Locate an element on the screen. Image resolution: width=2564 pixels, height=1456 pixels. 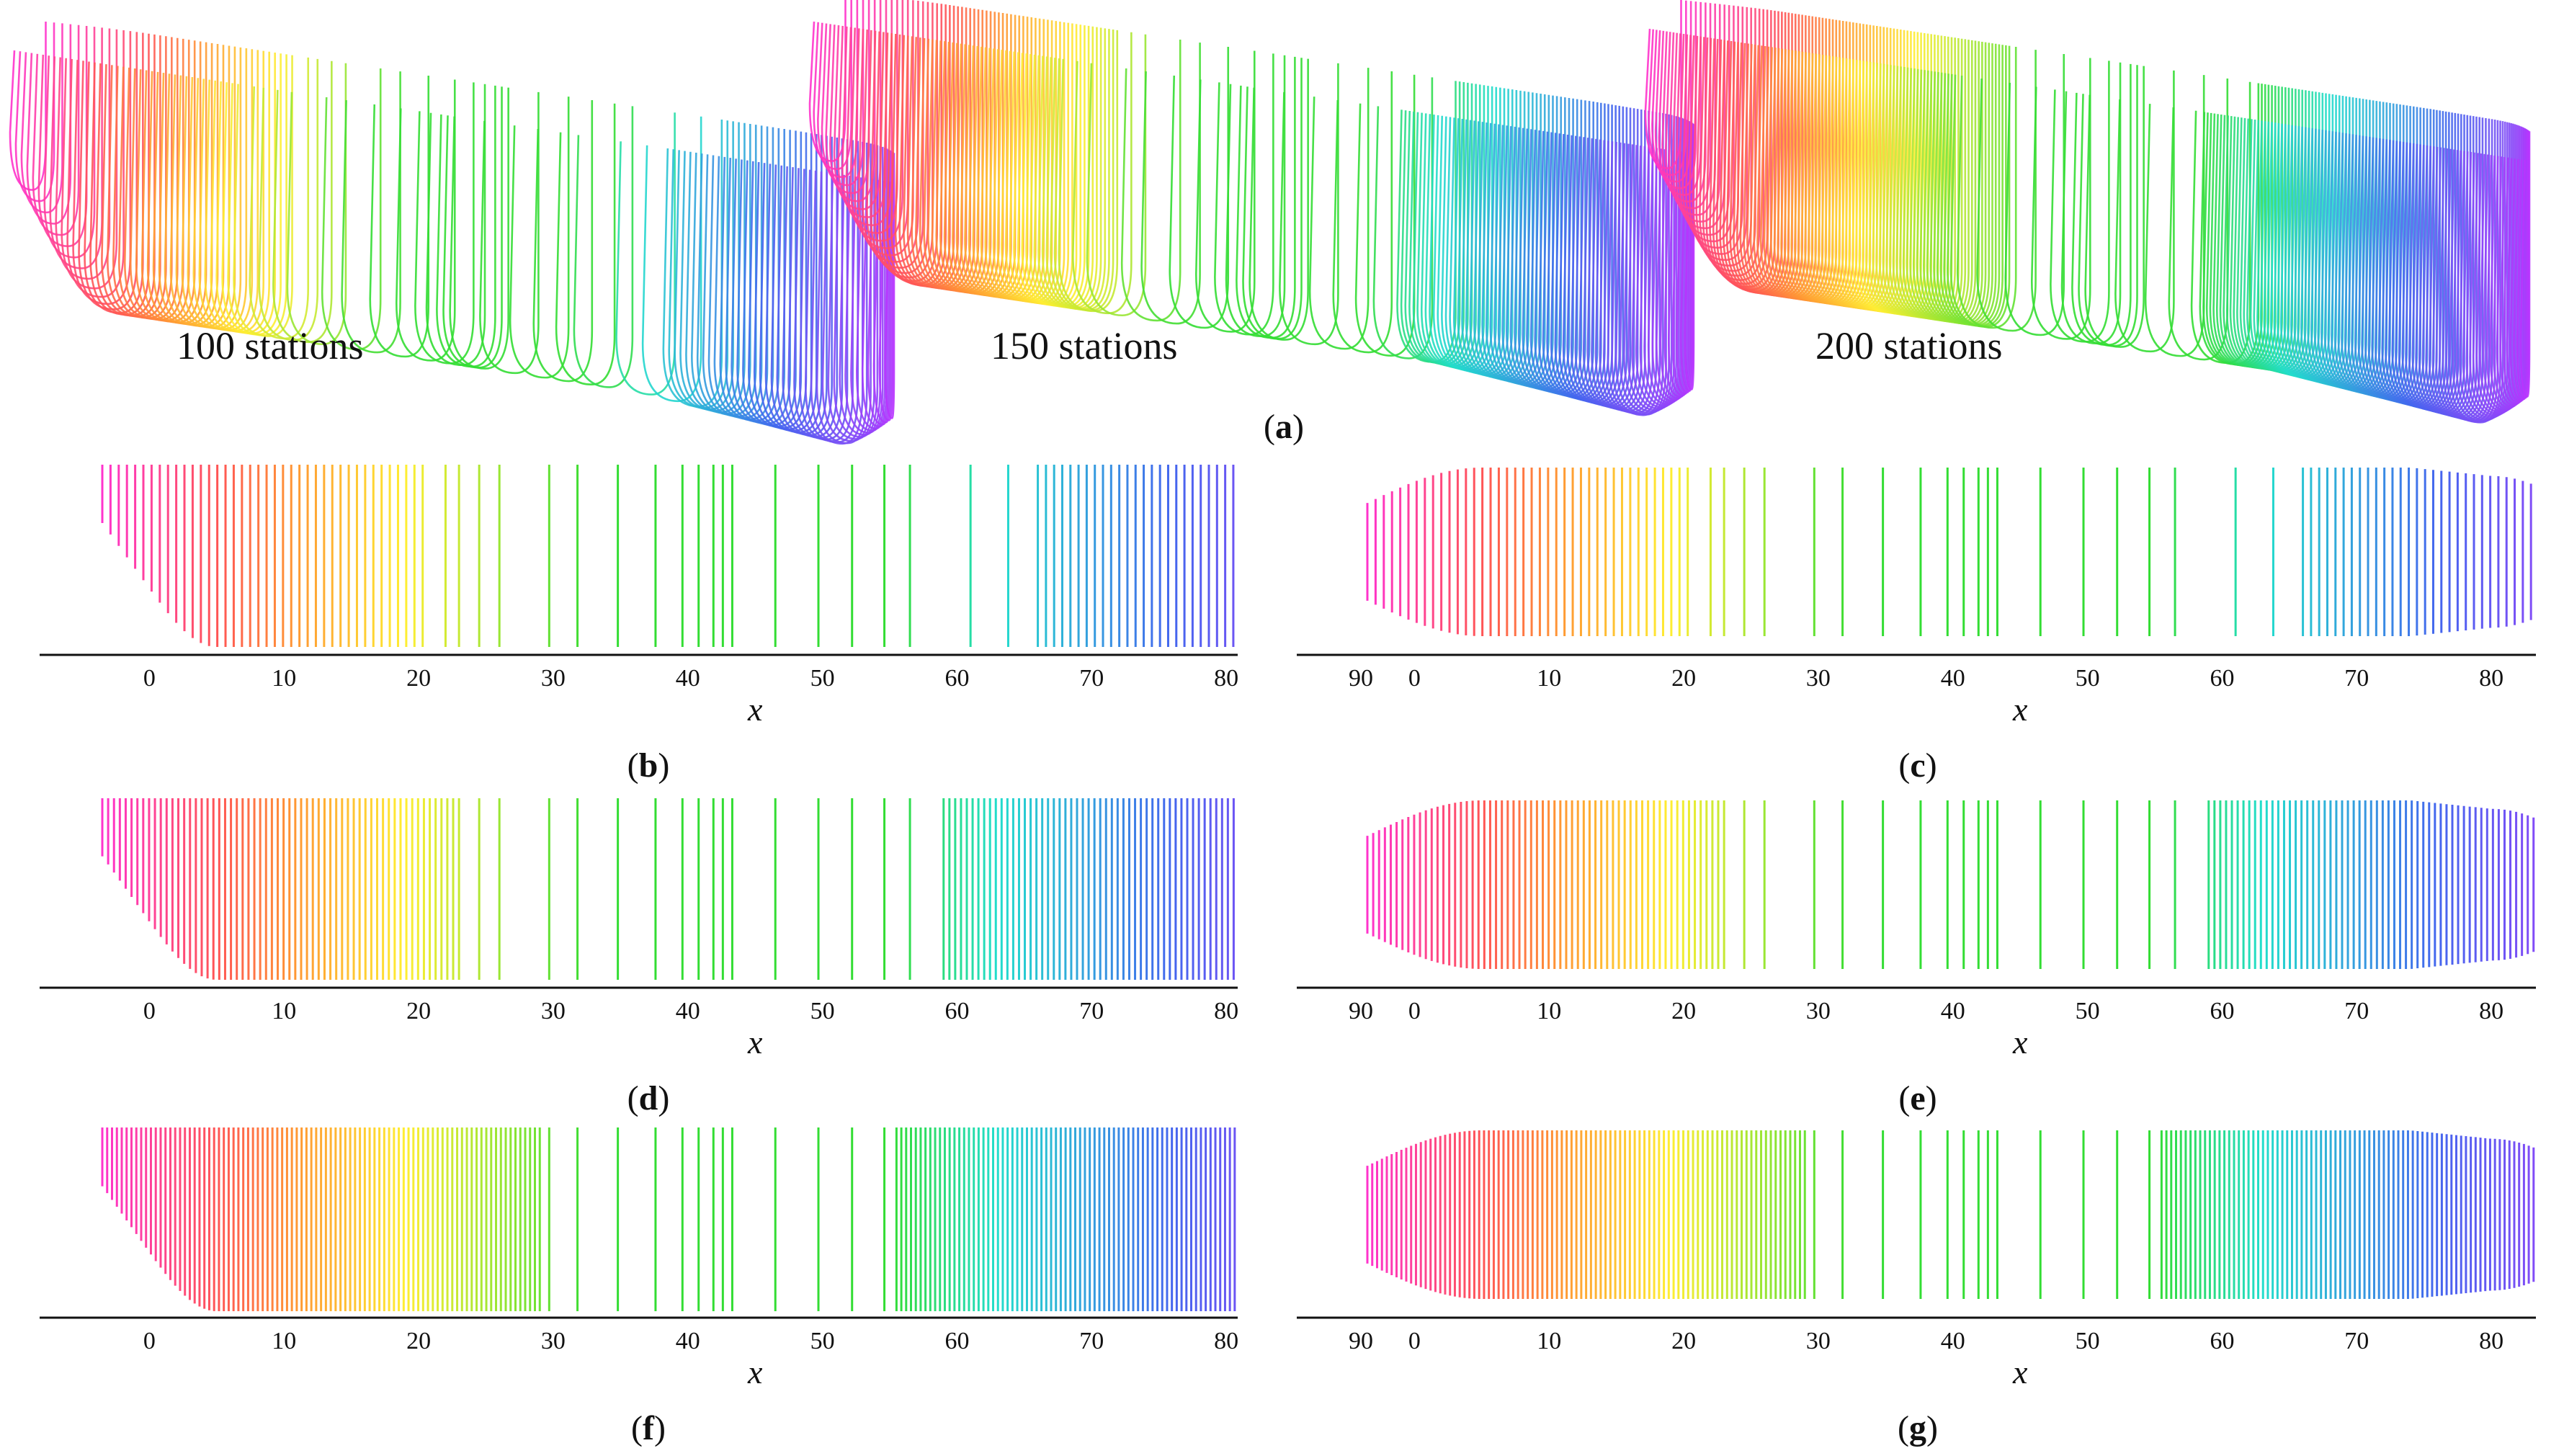
caption-d: (d) is located at coordinates (649, 1098).